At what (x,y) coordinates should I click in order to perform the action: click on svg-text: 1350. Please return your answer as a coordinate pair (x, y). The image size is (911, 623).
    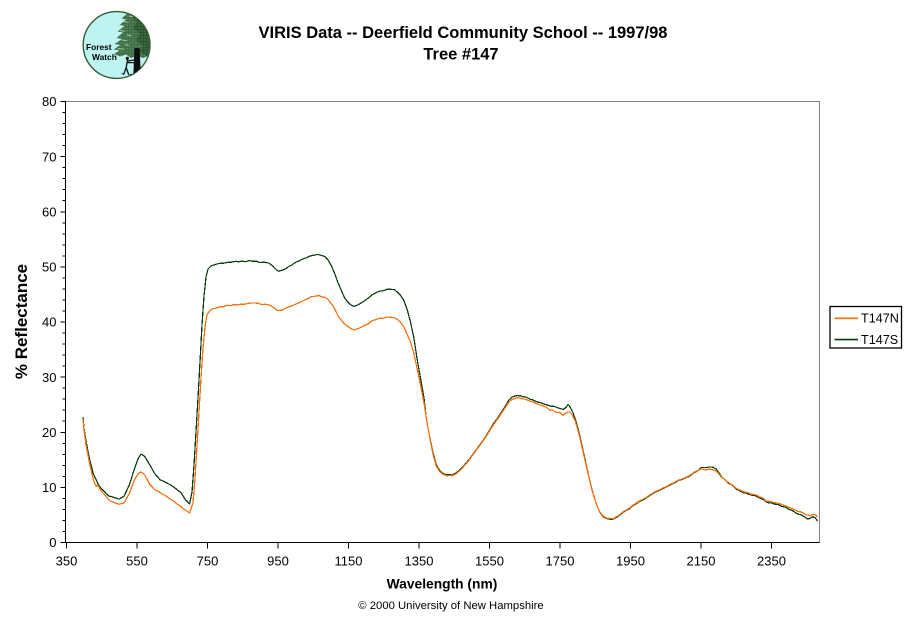
    Looking at the image, I should click on (419, 561).